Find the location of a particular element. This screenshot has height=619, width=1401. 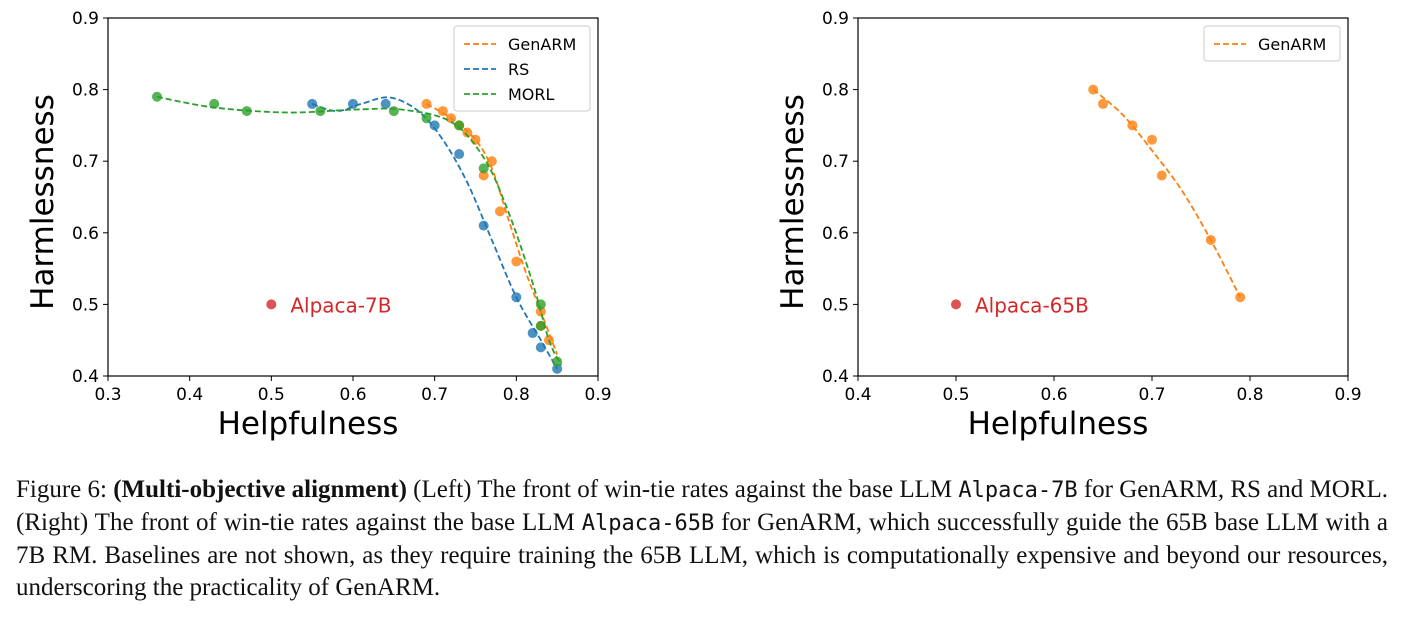

base-model-label: Alpaca-65B is located at coordinates (1032, 305).